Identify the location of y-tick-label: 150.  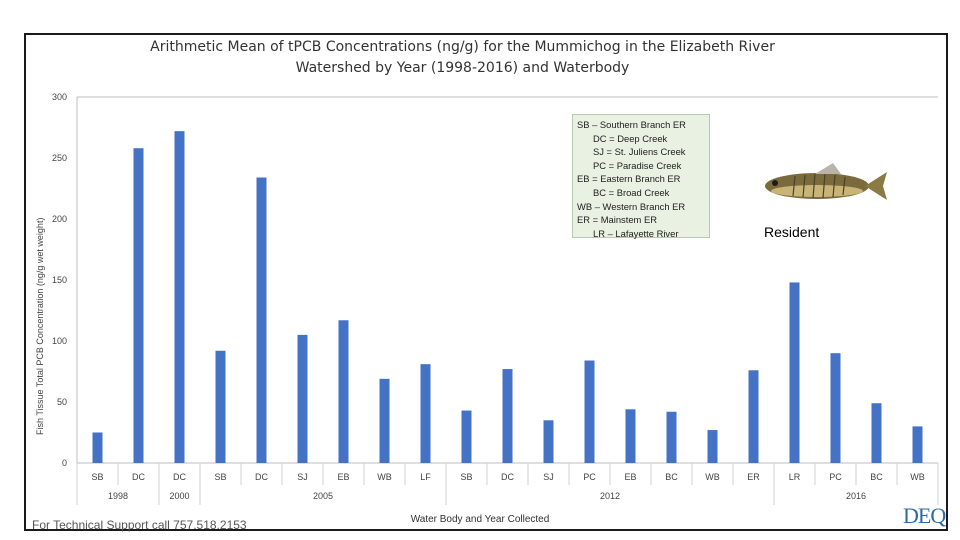
(59, 280).